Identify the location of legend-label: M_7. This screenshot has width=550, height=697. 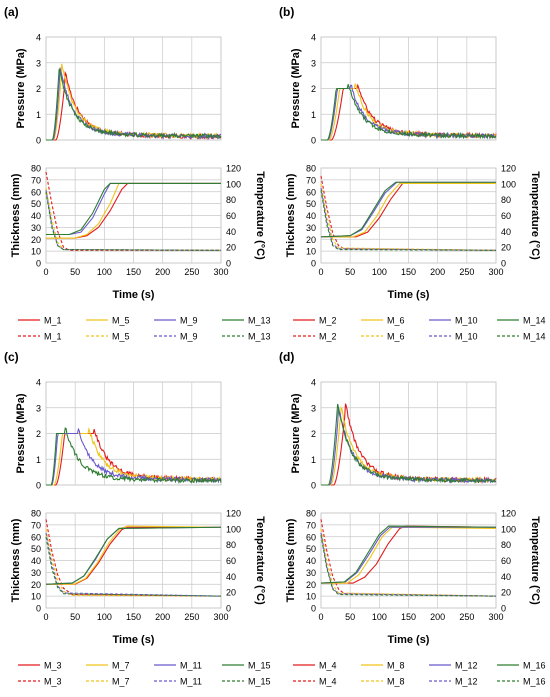
(121, 682).